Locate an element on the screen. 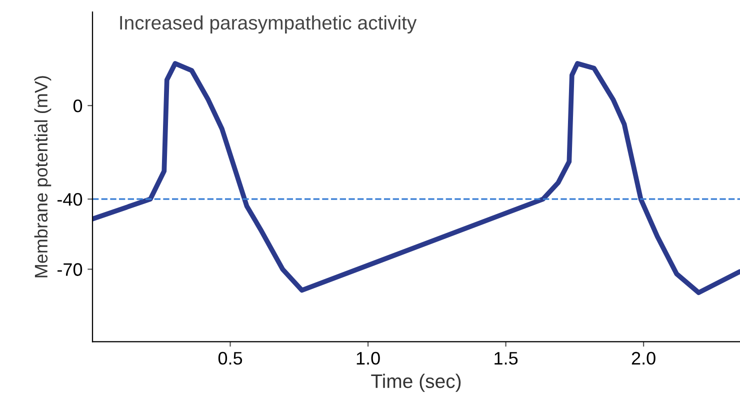 The width and height of the screenshot is (740, 402). y-axis-title: Membrane potential (mV) is located at coordinates (43, 177).